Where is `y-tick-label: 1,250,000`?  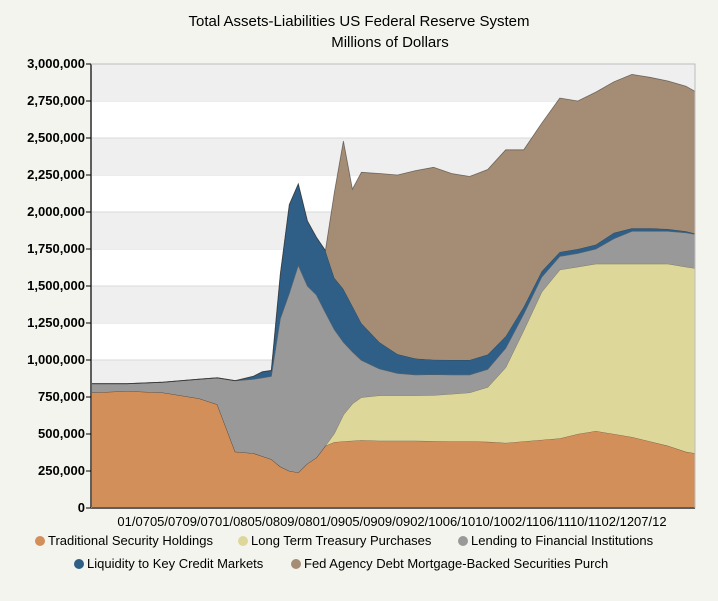 y-tick-label: 1,250,000 is located at coordinates (56, 322).